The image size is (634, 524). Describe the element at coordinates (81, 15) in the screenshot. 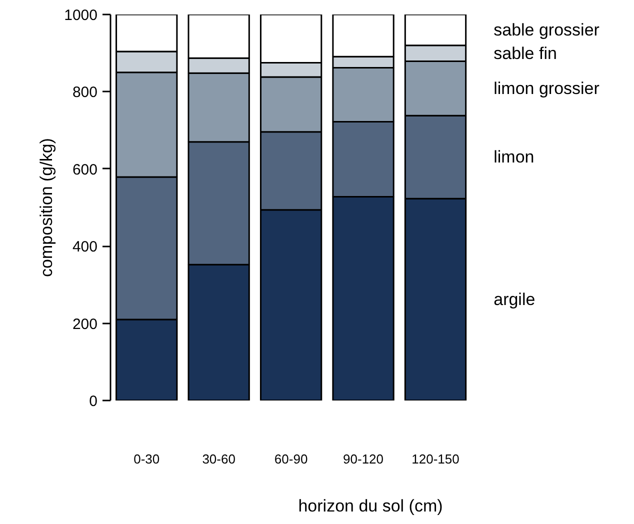

I see `y-tick-label: 1000` at that location.